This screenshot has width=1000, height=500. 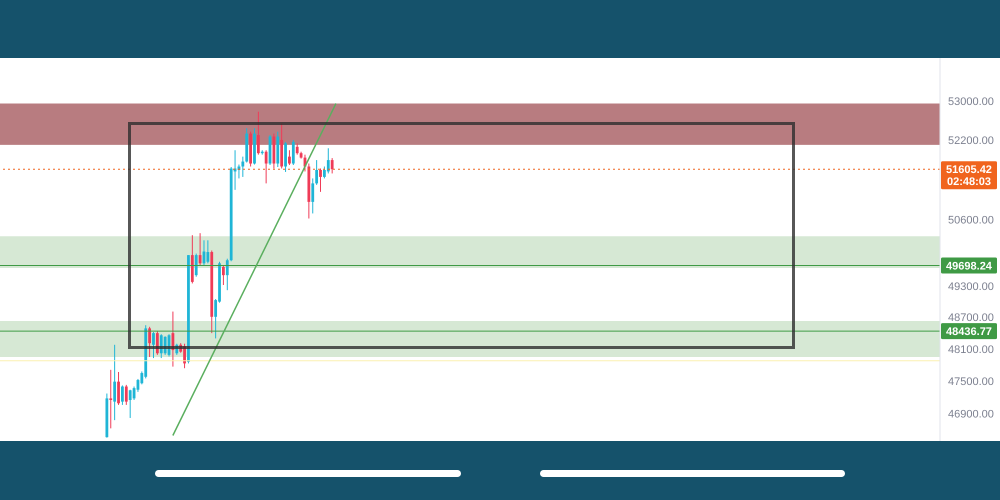 What do you see at coordinates (971, 286) in the screenshot?
I see `y-tick-label: 49300.00` at bounding box center [971, 286].